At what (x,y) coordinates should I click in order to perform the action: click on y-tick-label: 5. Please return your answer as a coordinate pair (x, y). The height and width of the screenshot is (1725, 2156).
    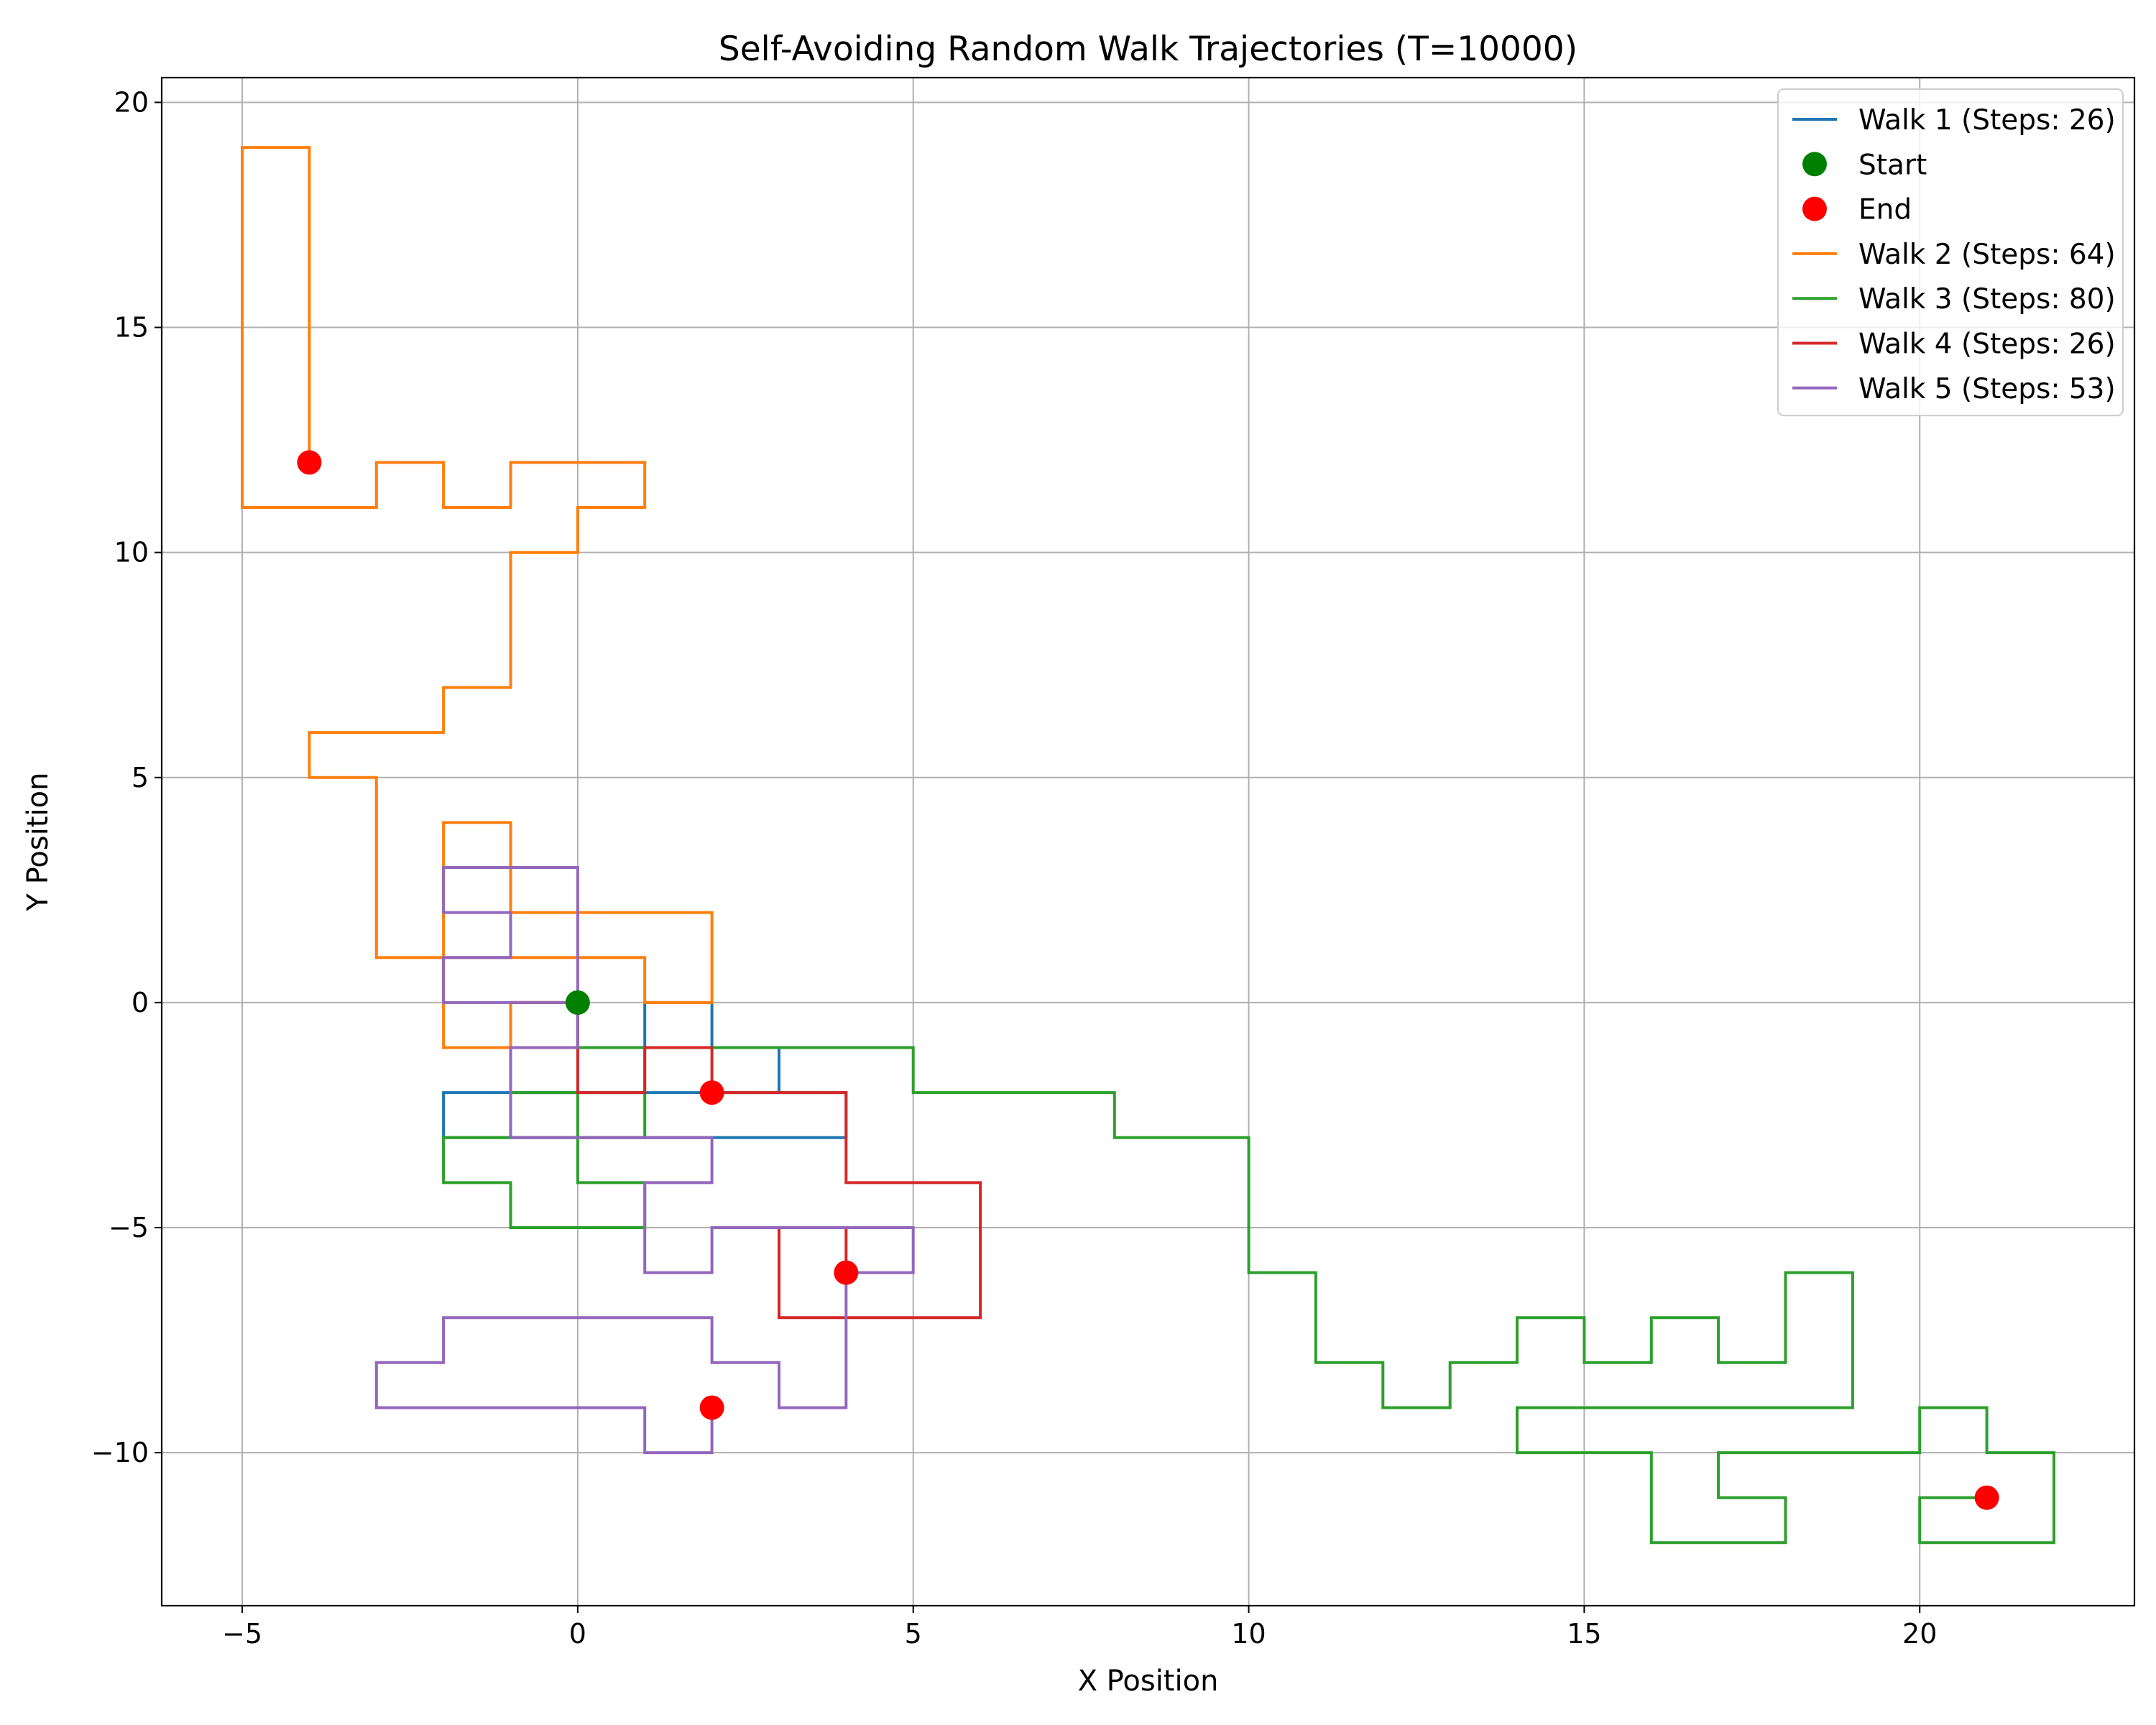
    Looking at the image, I should click on (140, 778).